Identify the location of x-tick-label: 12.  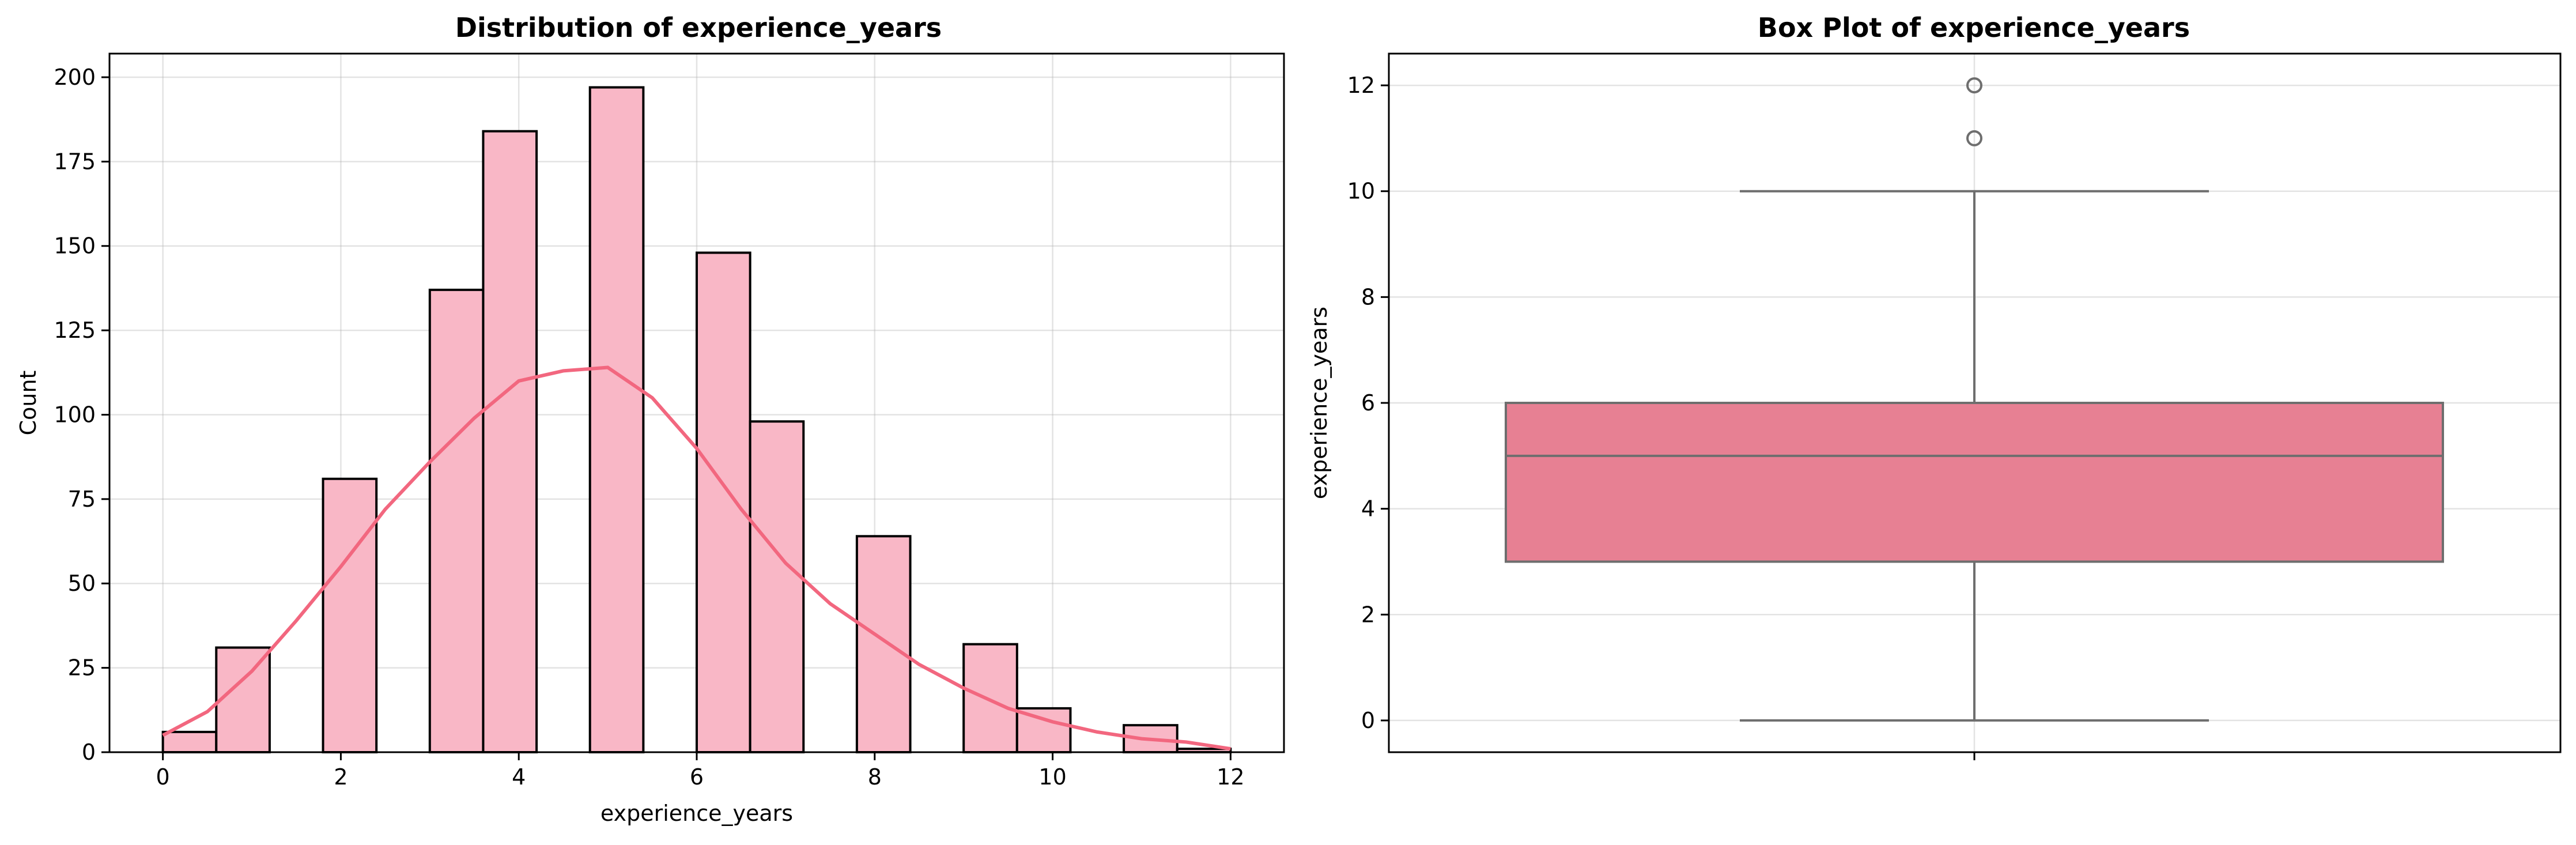
(1230, 777).